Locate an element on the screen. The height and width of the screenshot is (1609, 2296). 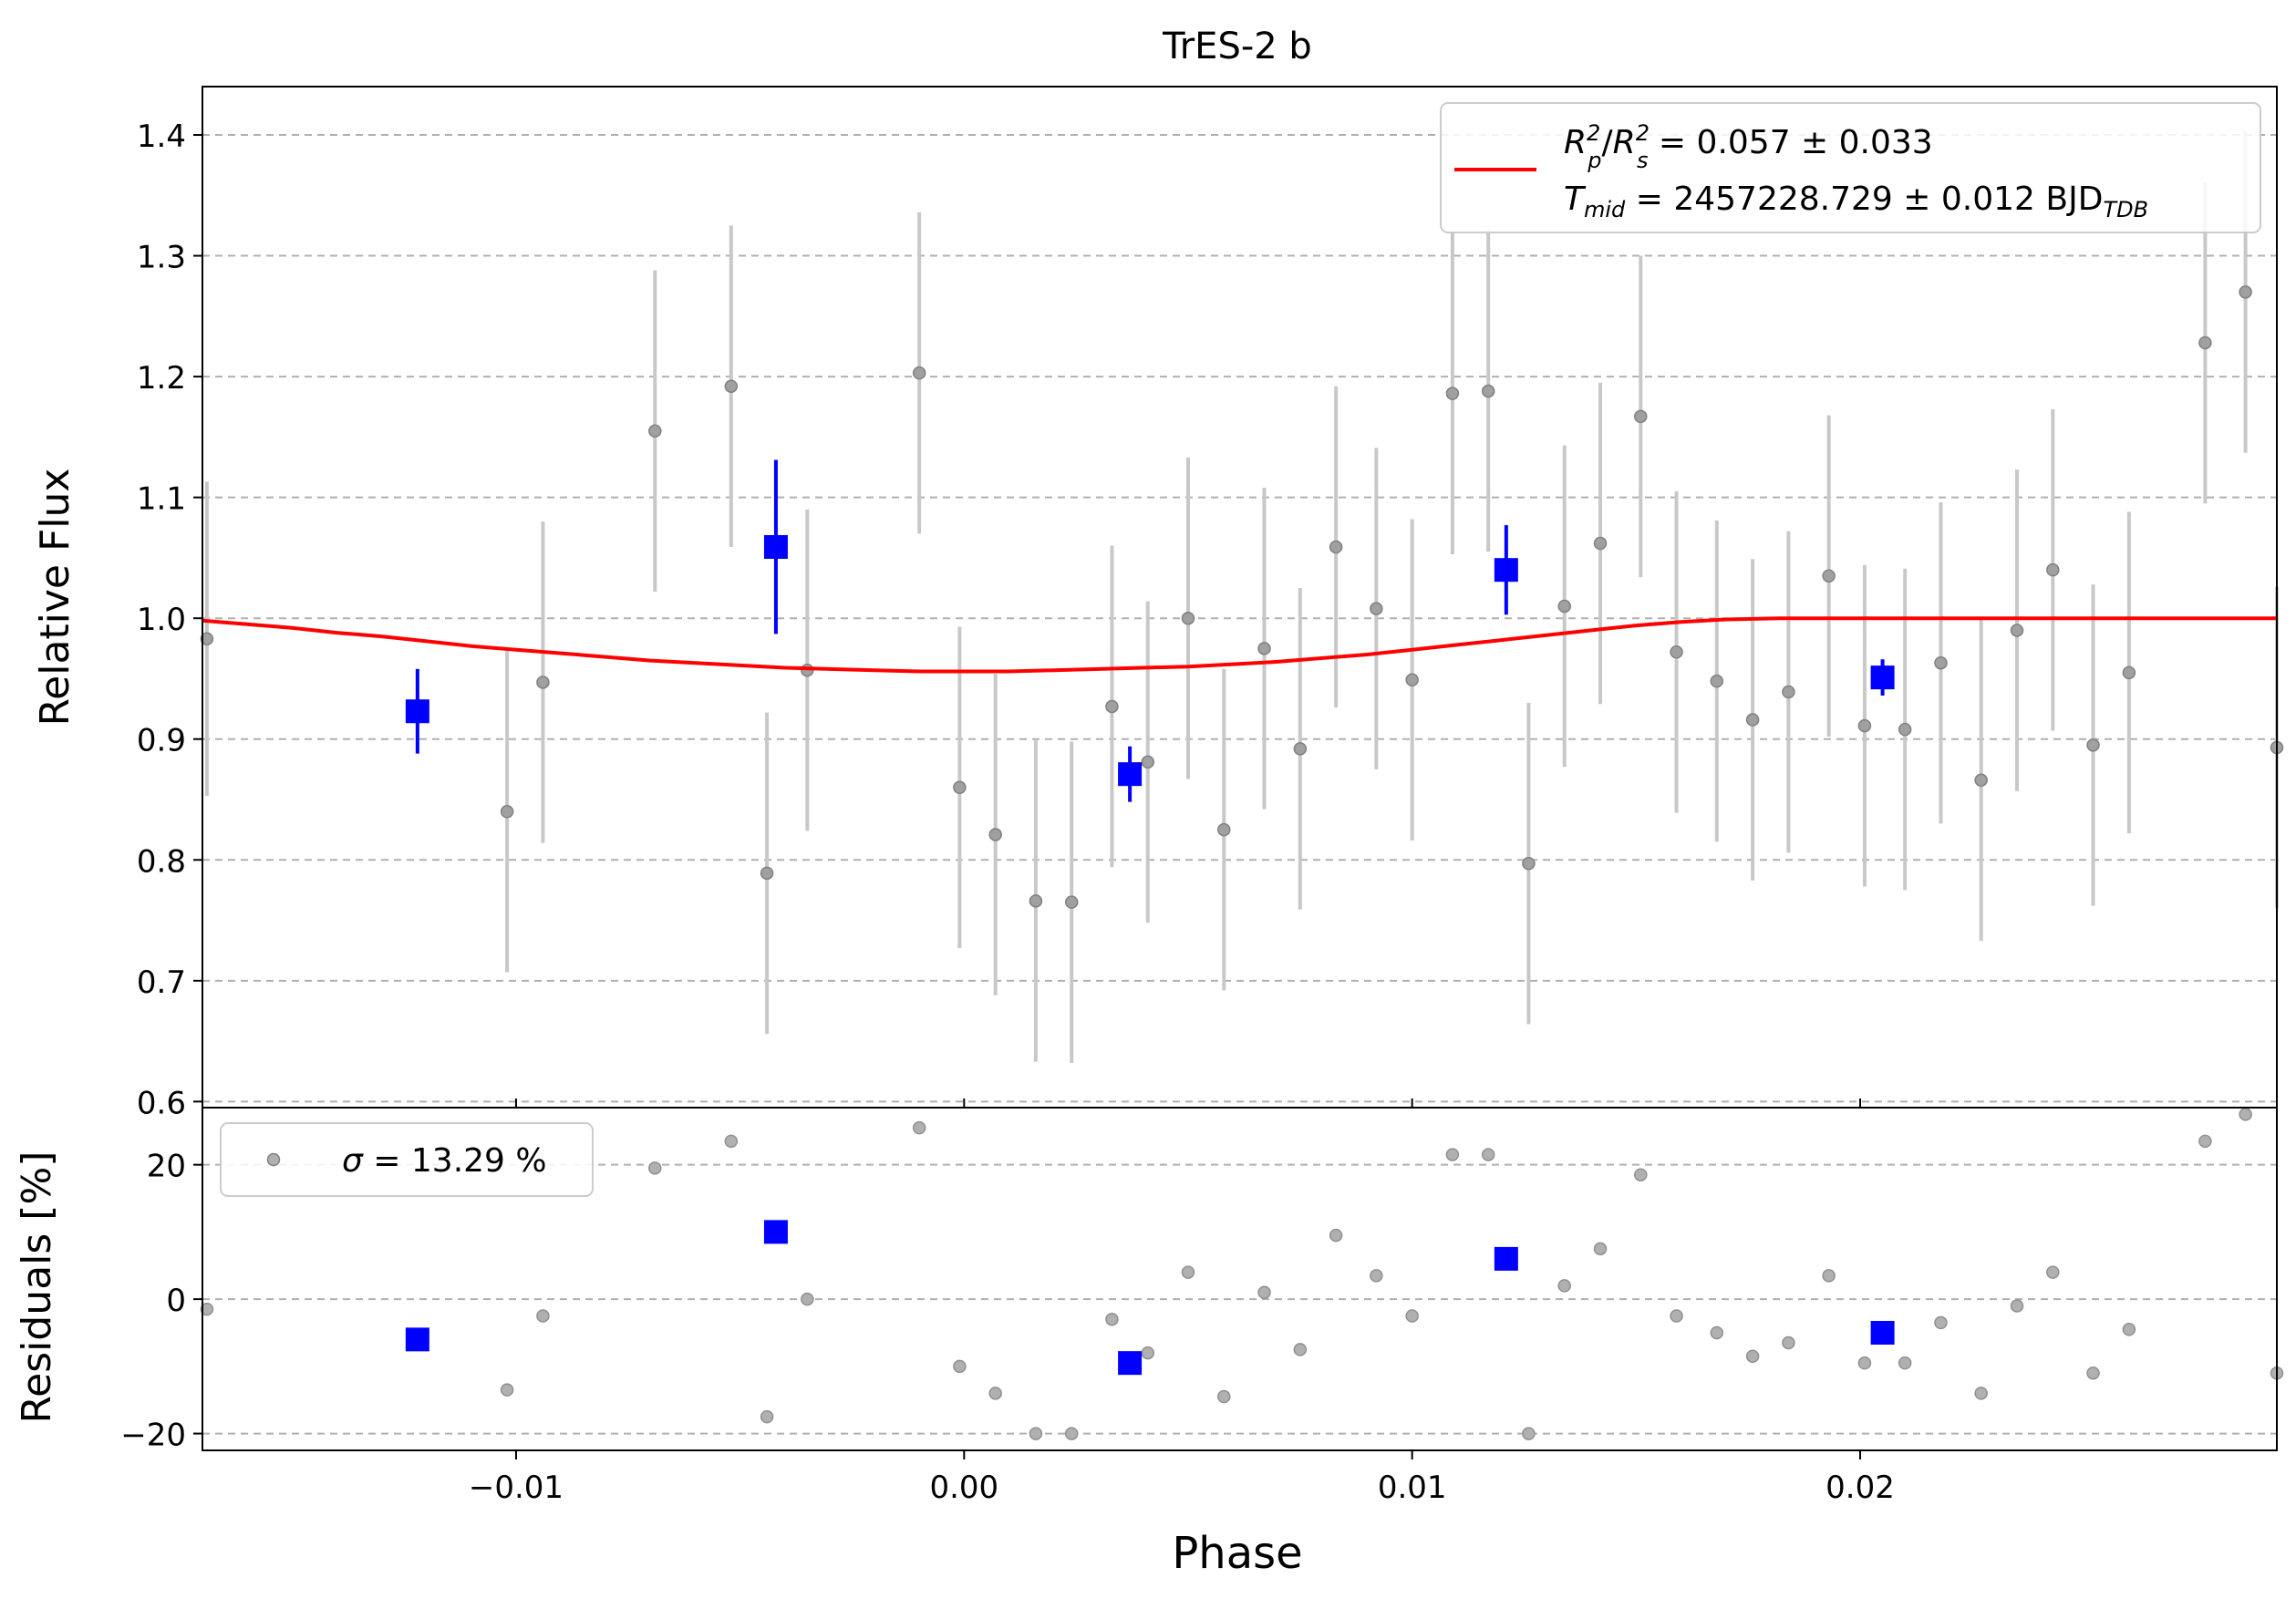
residual-y-axis-label: Residuals [%] is located at coordinates (37, 1287).